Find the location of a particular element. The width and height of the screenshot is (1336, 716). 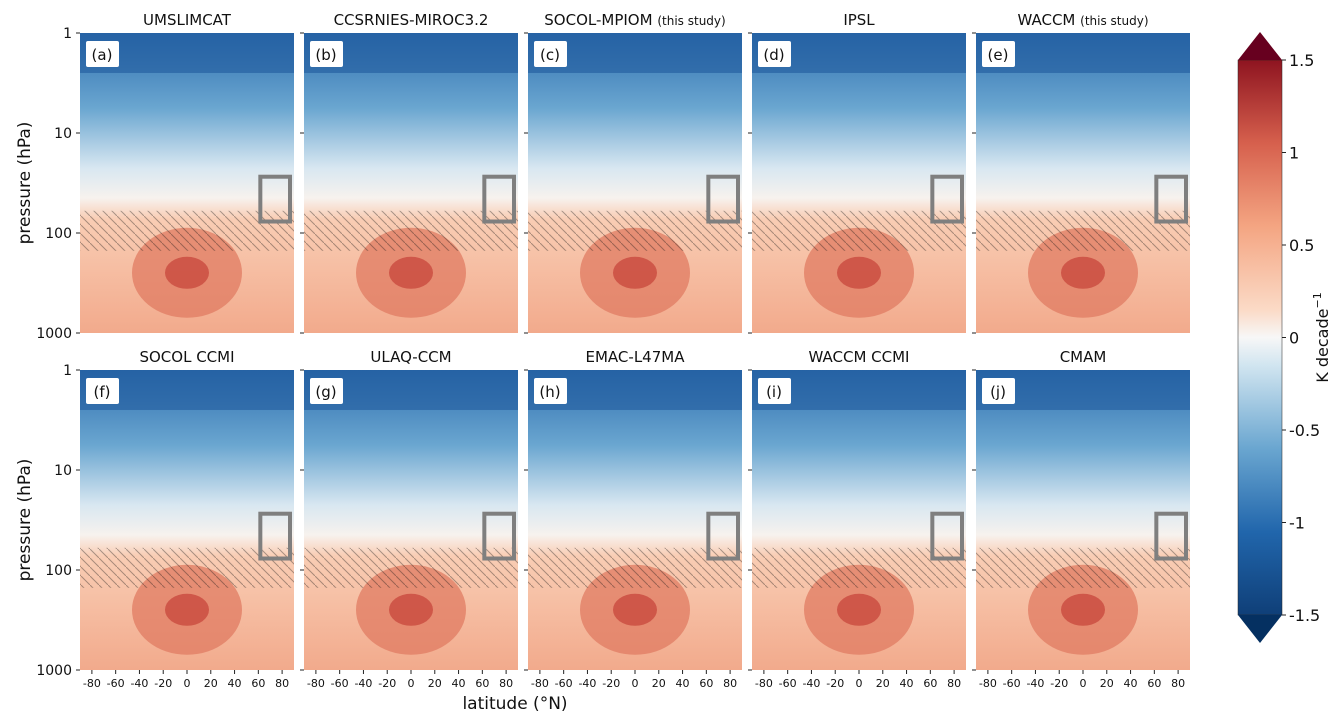

panel-c: (c) SOCOL-MPIOM (this study) is located at coordinates (635, 172).